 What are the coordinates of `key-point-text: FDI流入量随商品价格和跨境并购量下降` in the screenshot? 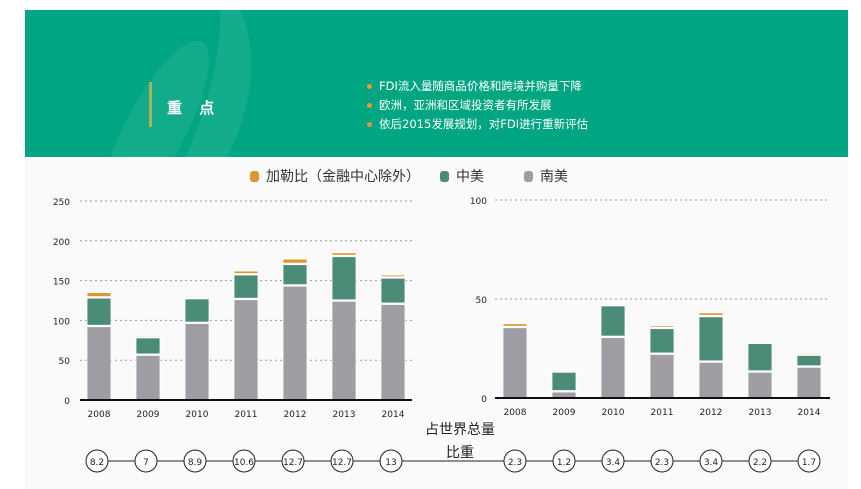 It's located at (480, 86).